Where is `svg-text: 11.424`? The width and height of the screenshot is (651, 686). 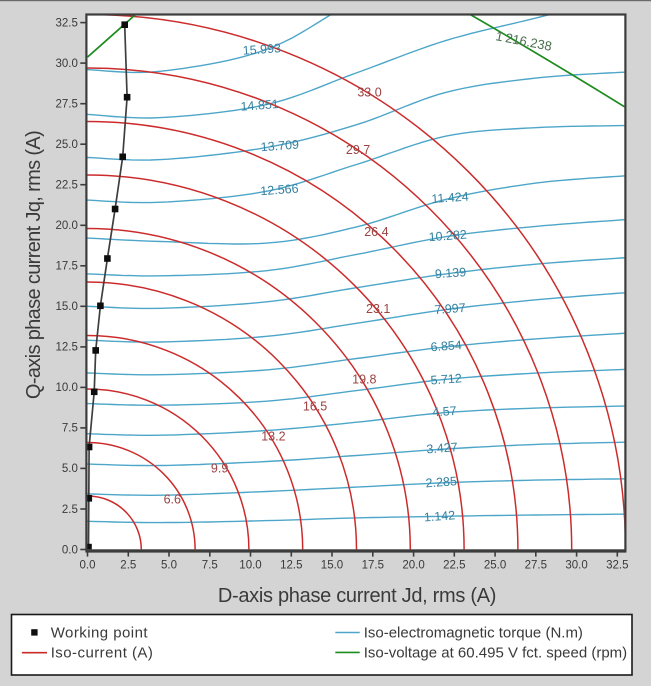
svg-text: 11.424 is located at coordinates (450, 198).